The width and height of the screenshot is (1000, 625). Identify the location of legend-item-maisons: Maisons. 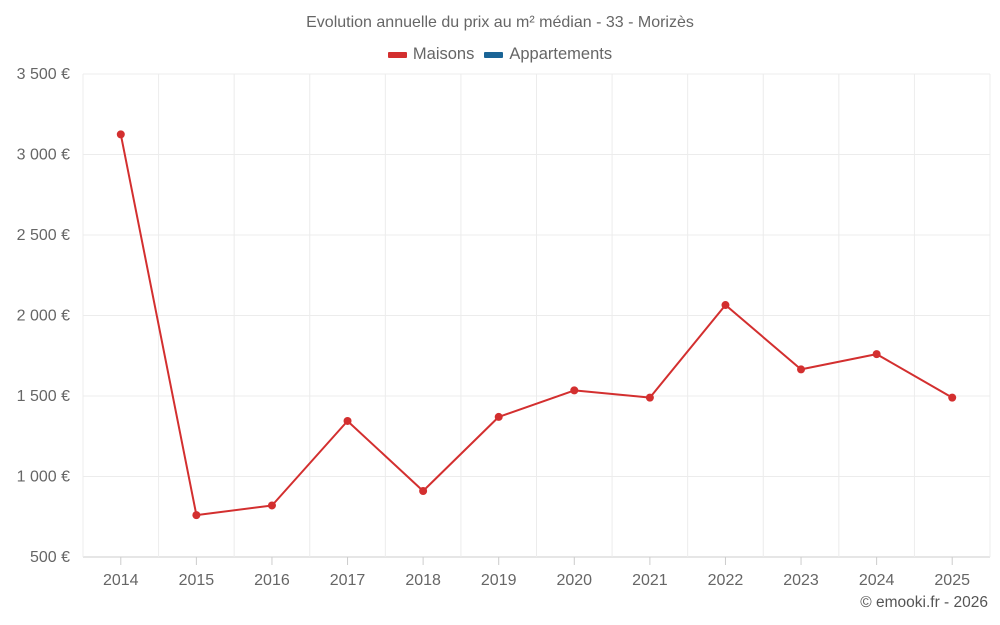
(431, 54).